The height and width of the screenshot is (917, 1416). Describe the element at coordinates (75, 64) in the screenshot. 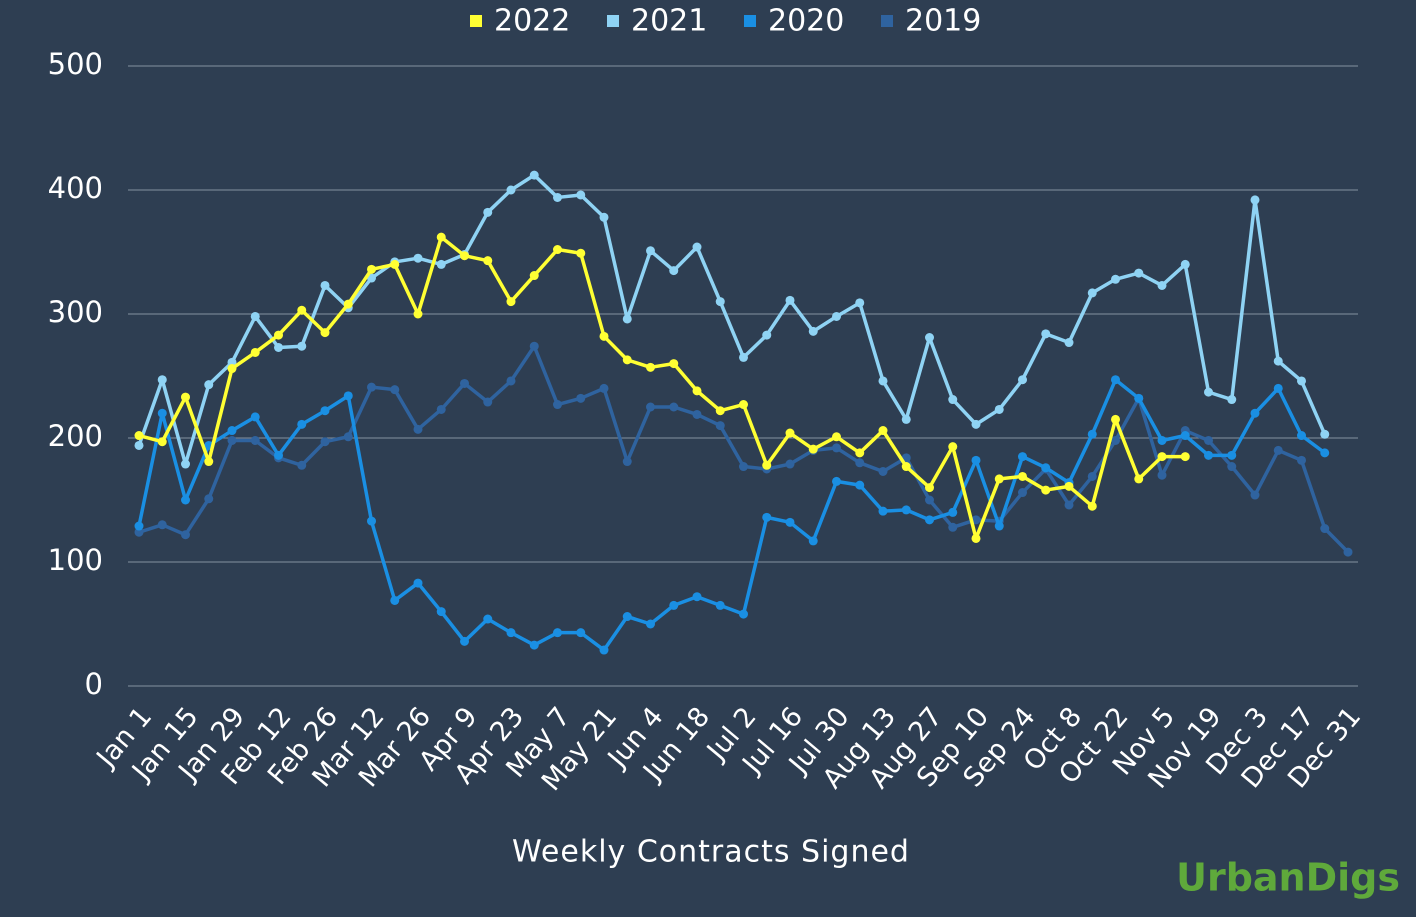

I see `y-tick-label: 500` at that location.